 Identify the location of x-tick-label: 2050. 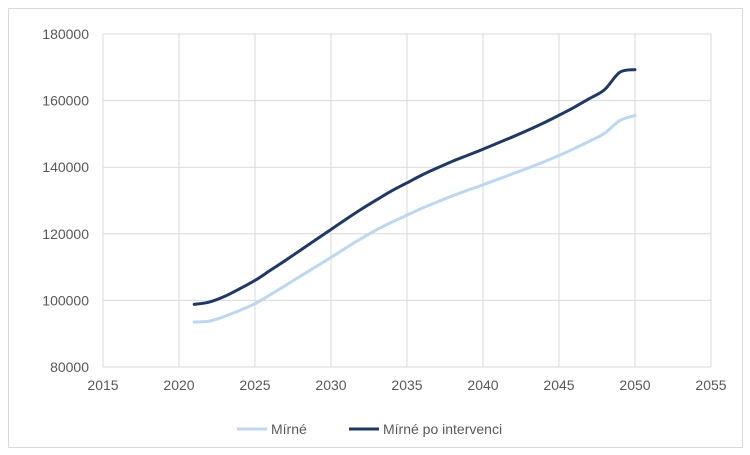
(634, 385).